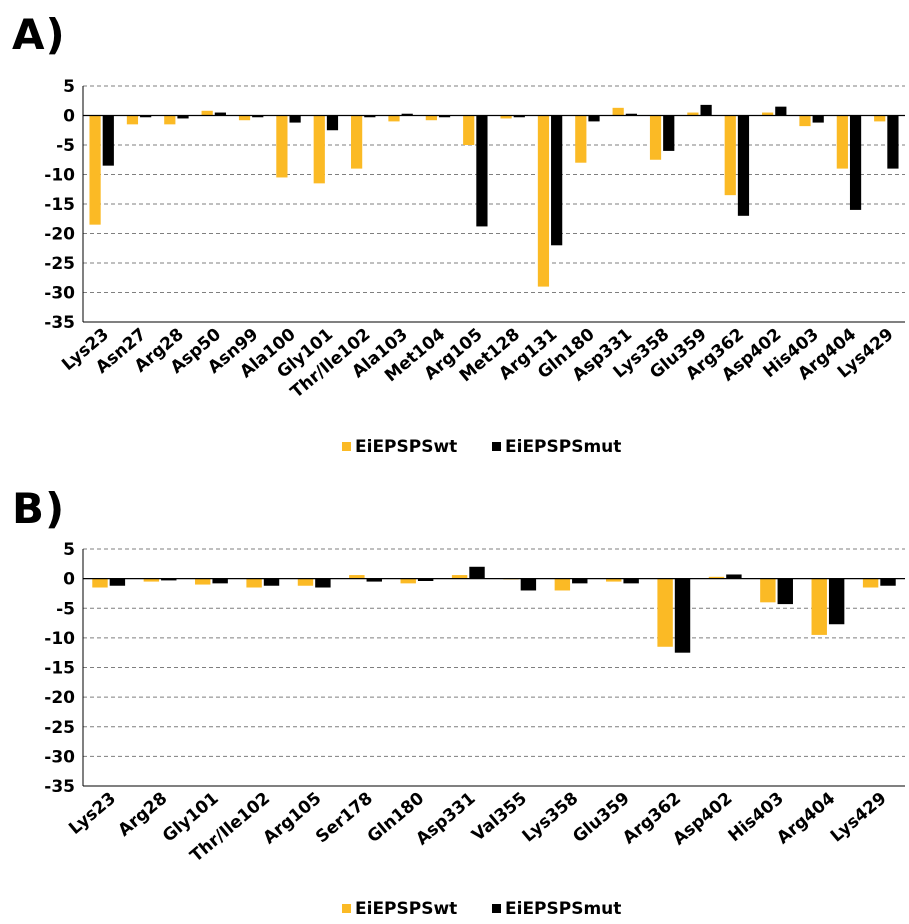  What do you see at coordinates (431, 118) in the screenshot?
I see `bar-wt-met104` at bounding box center [431, 118].